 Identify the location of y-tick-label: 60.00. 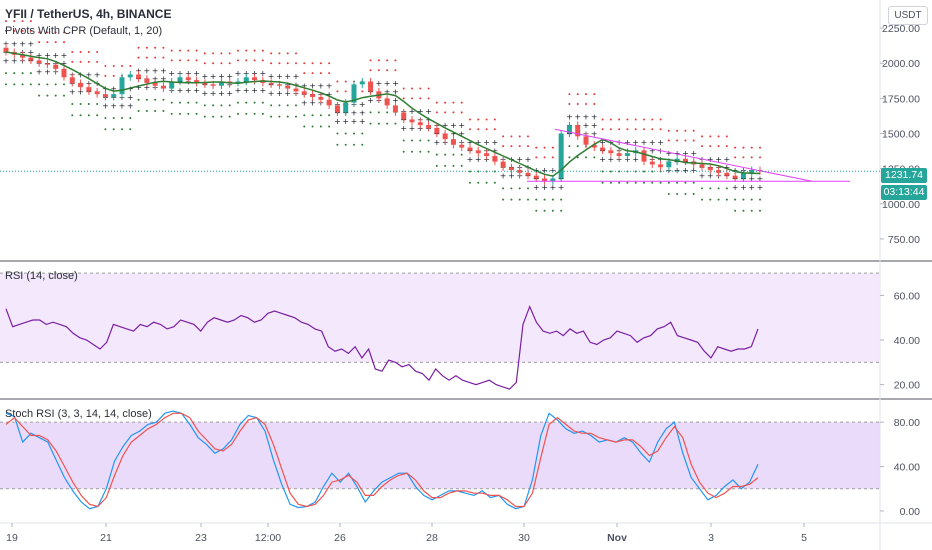
(907, 296).